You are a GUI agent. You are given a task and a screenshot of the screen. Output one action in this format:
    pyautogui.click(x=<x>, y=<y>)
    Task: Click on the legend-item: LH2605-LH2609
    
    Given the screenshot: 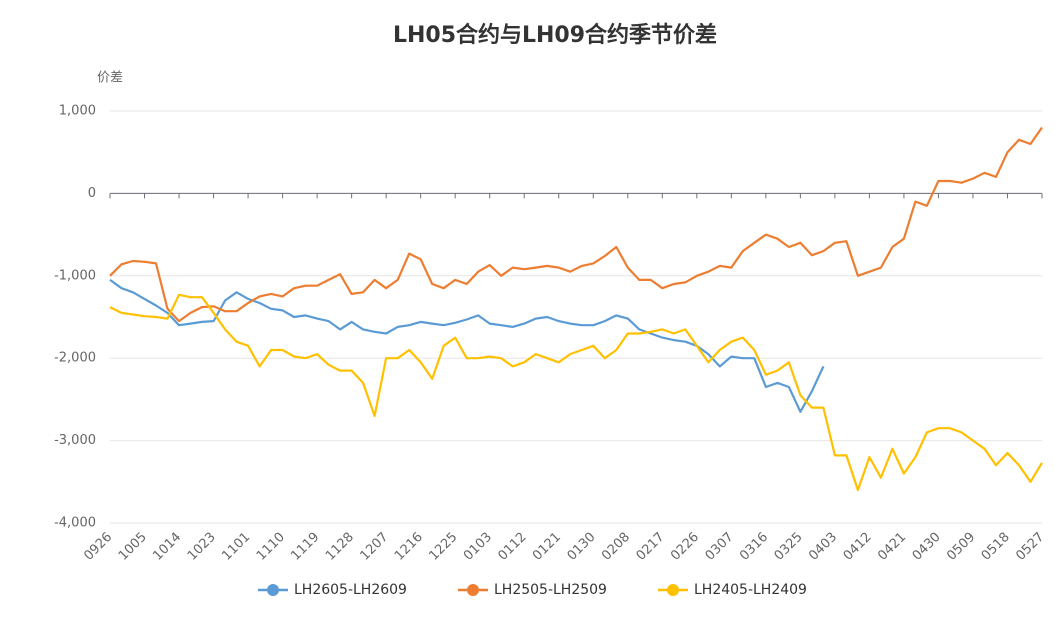 What is the action you would take?
    pyautogui.click(x=332, y=590)
    